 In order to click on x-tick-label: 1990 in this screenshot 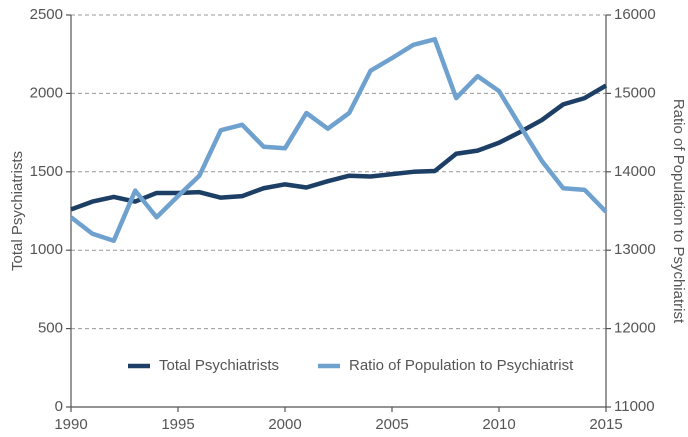, I will do `click(70, 424)`.